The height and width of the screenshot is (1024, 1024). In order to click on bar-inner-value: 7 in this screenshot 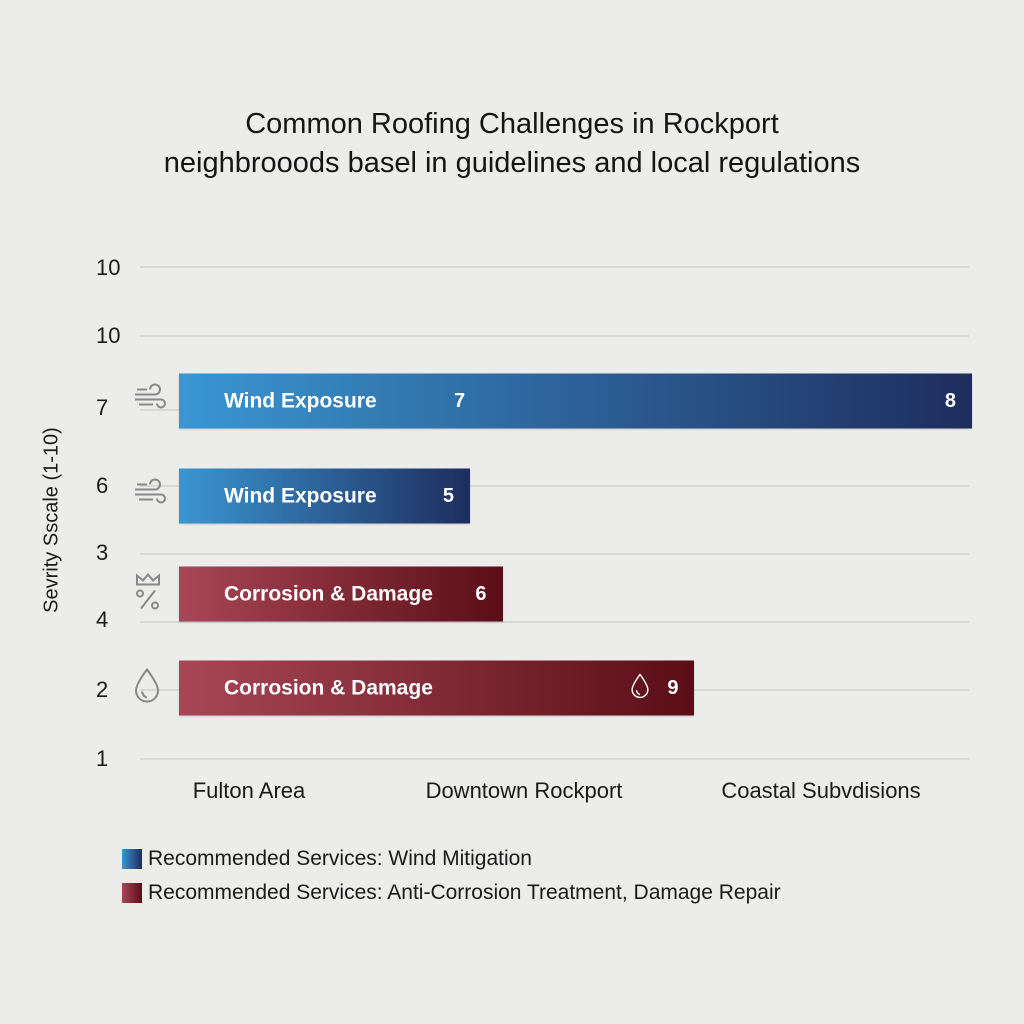, I will do `click(460, 400)`.